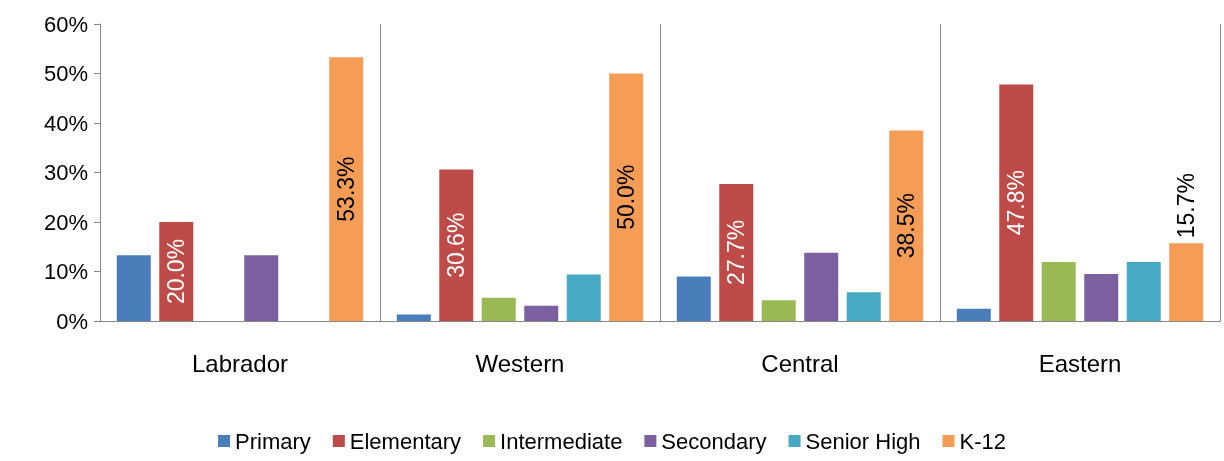  I want to click on y-tick-label: 40%, so click(65, 123).